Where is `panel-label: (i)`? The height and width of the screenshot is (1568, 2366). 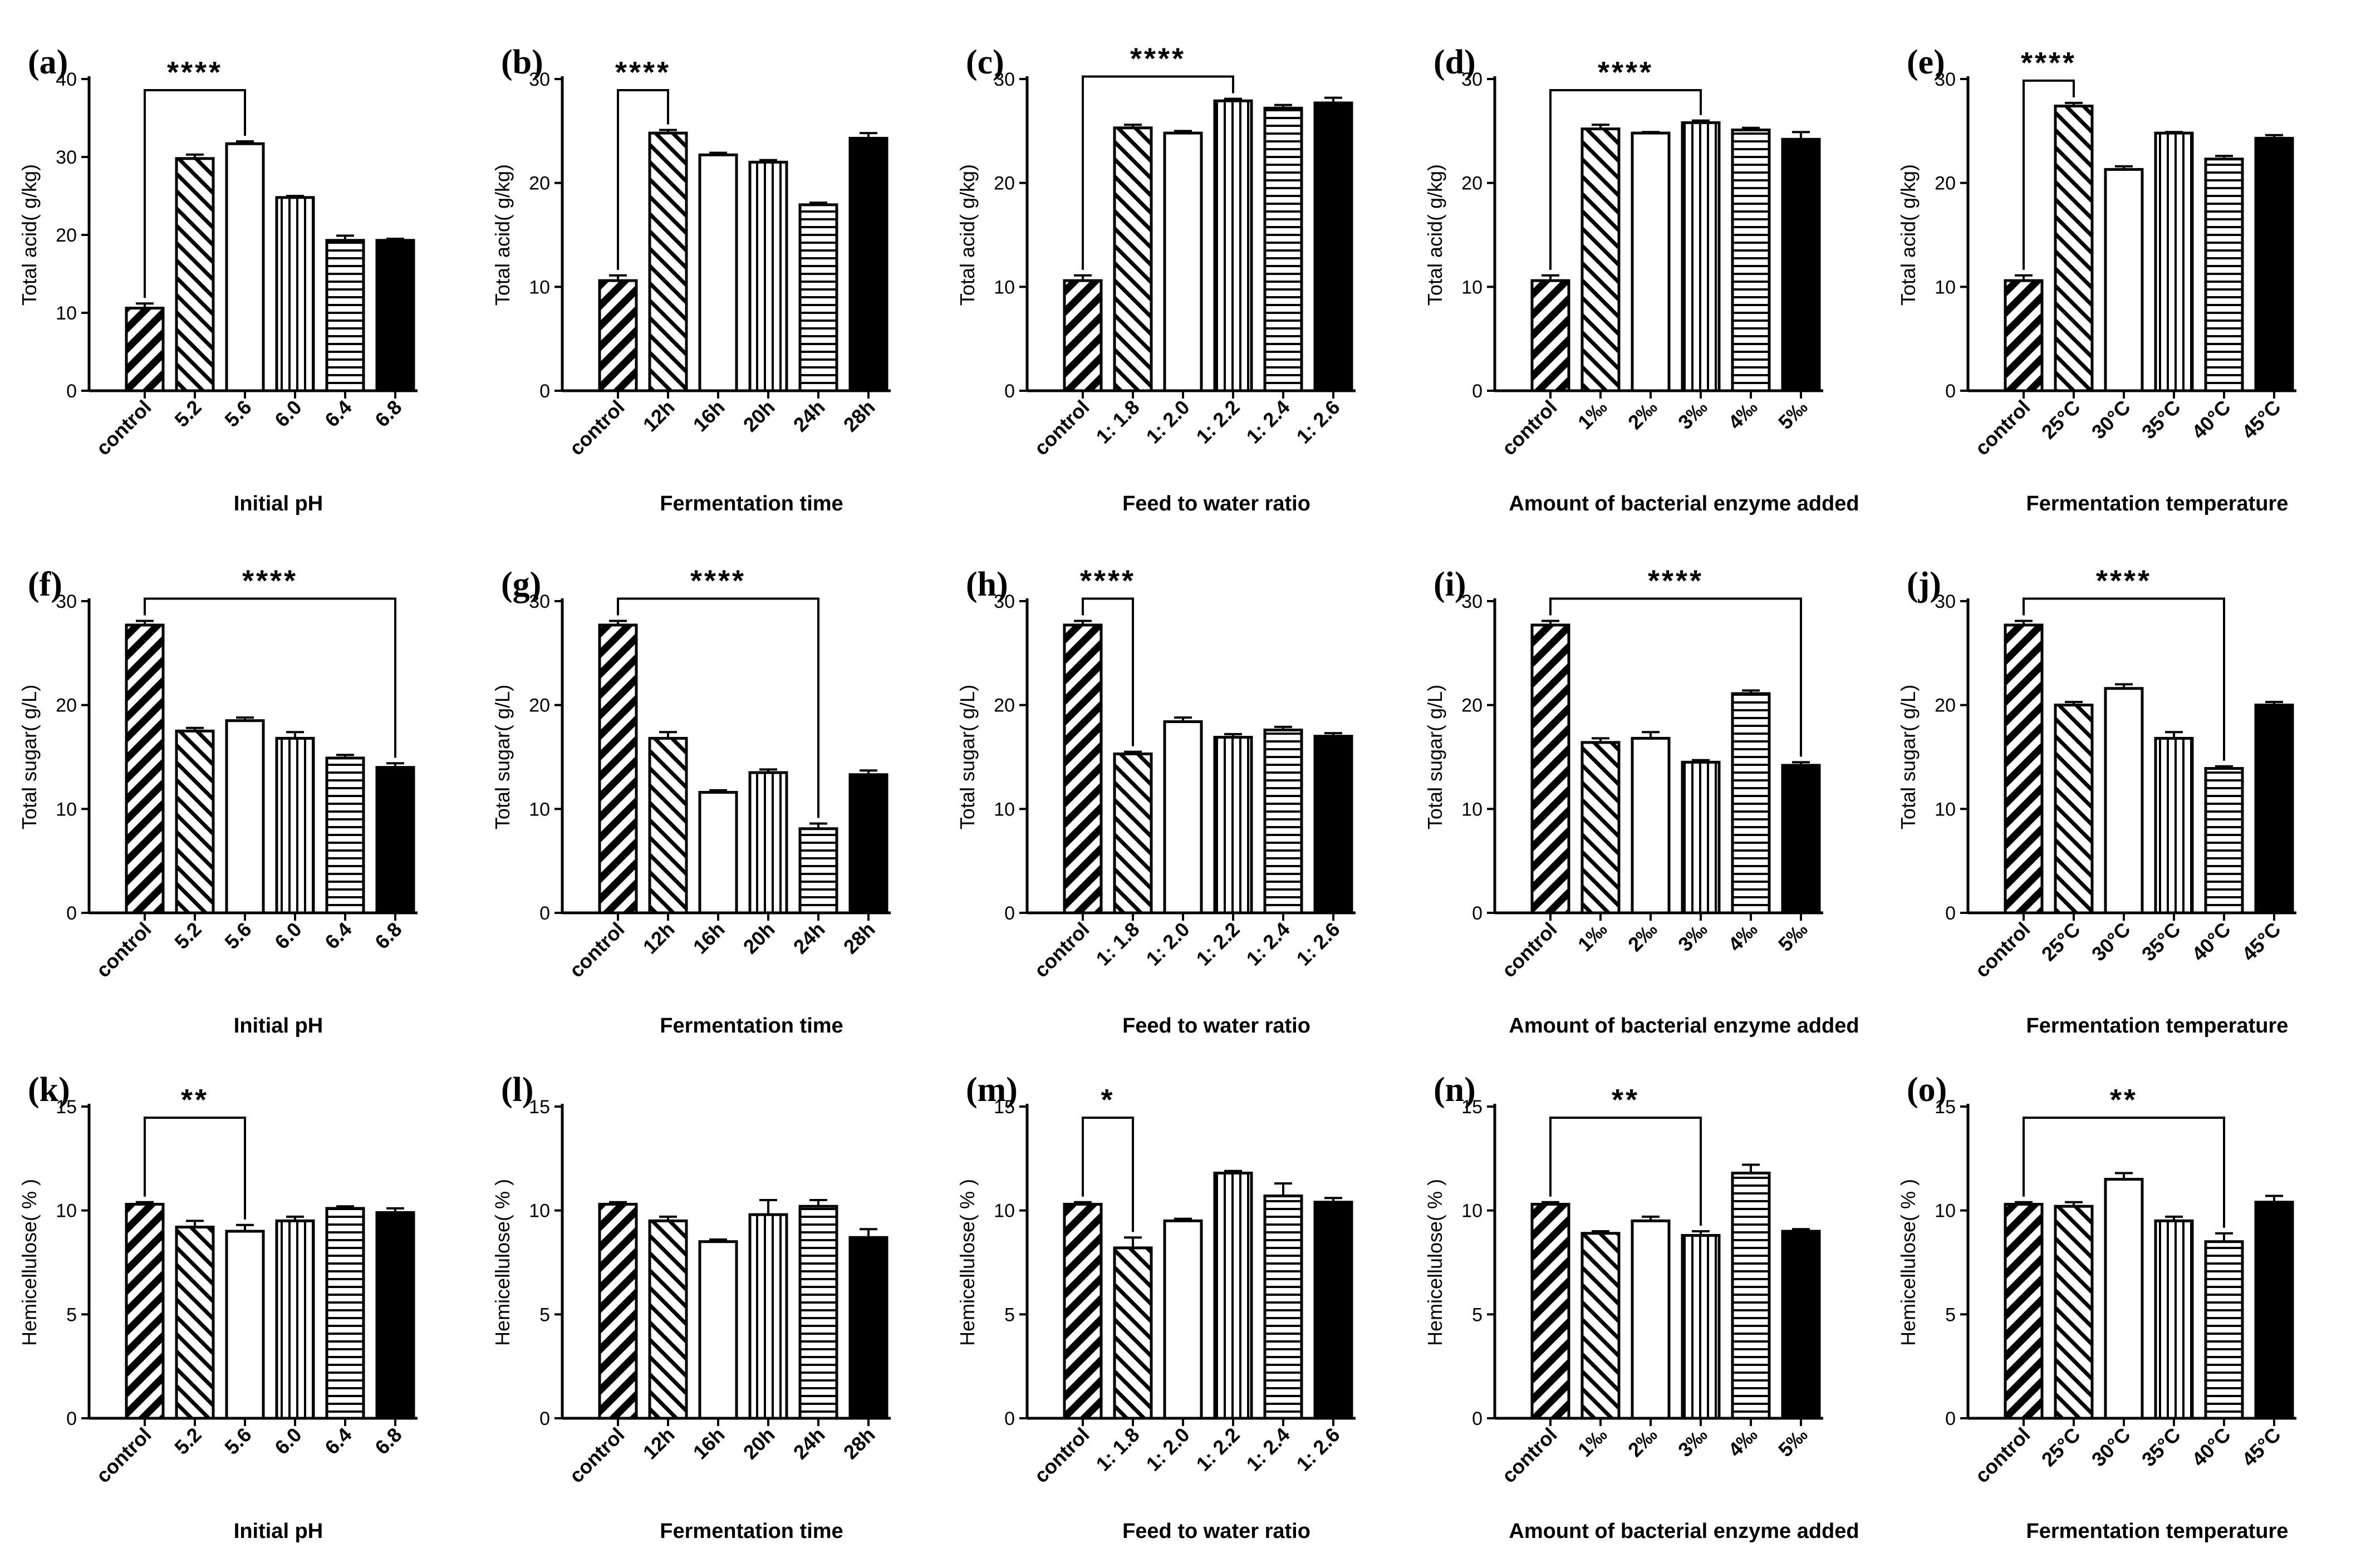
panel-label: (i) is located at coordinates (1450, 584).